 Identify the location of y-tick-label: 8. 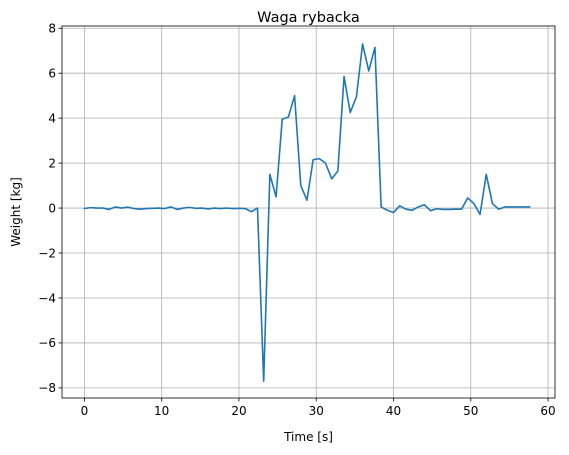
(52, 29).